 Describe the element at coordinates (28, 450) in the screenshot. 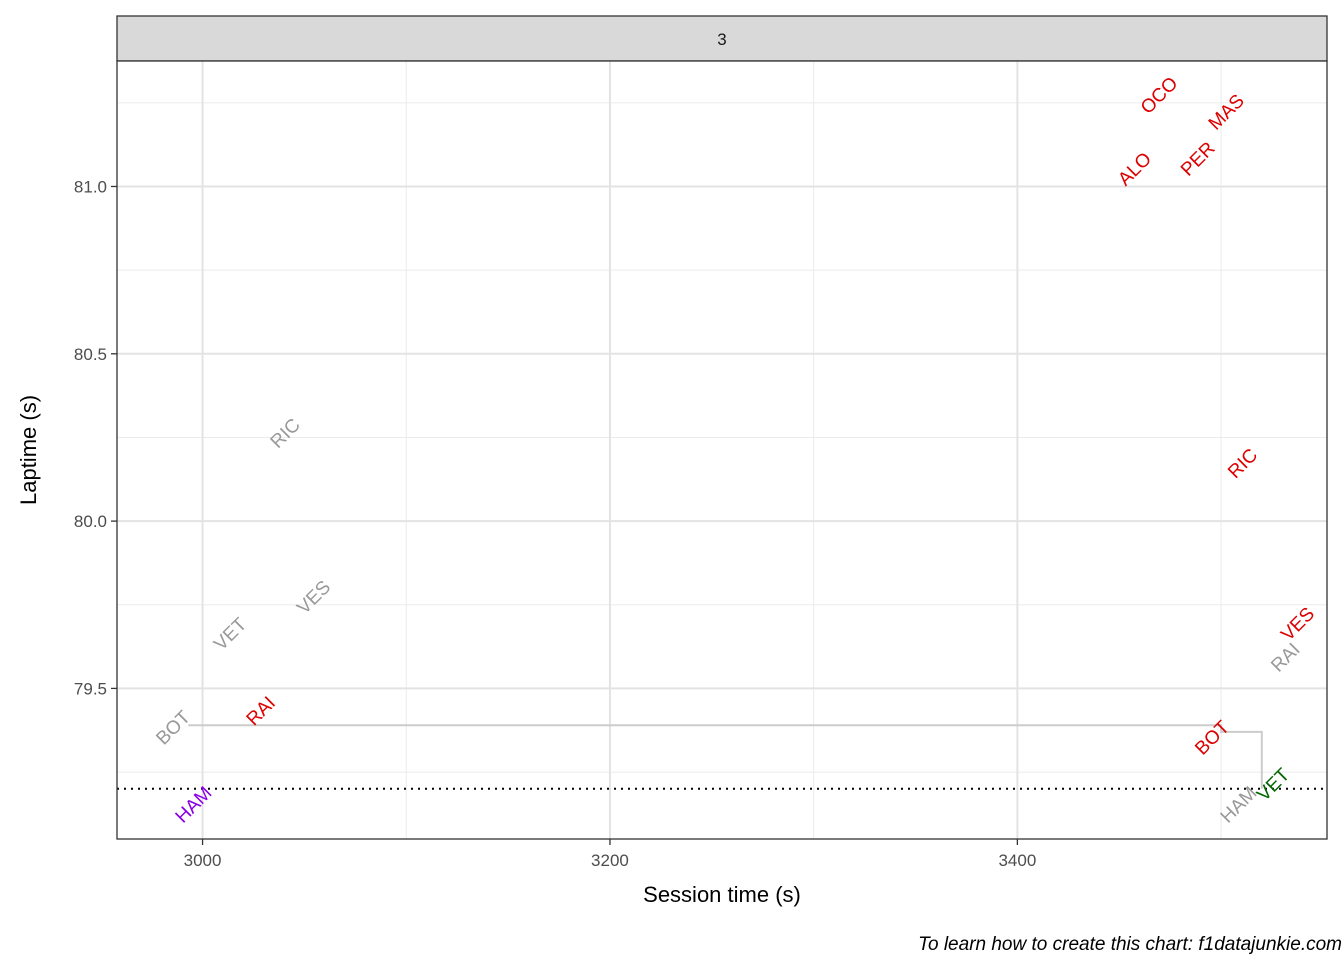

I see `y-axis-title: Laptime (s)` at that location.